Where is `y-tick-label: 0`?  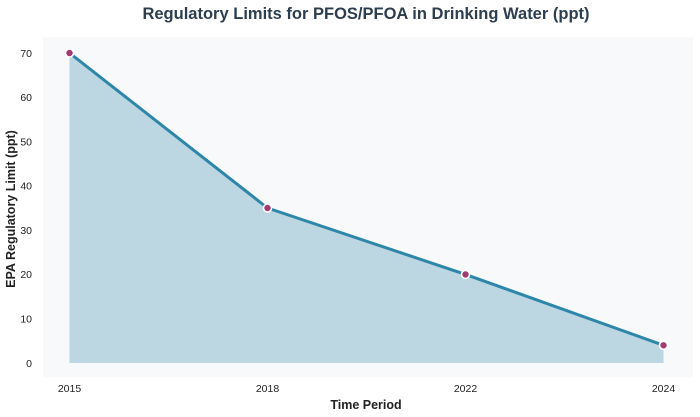 y-tick-label: 0 is located at coordinates (29, 364).